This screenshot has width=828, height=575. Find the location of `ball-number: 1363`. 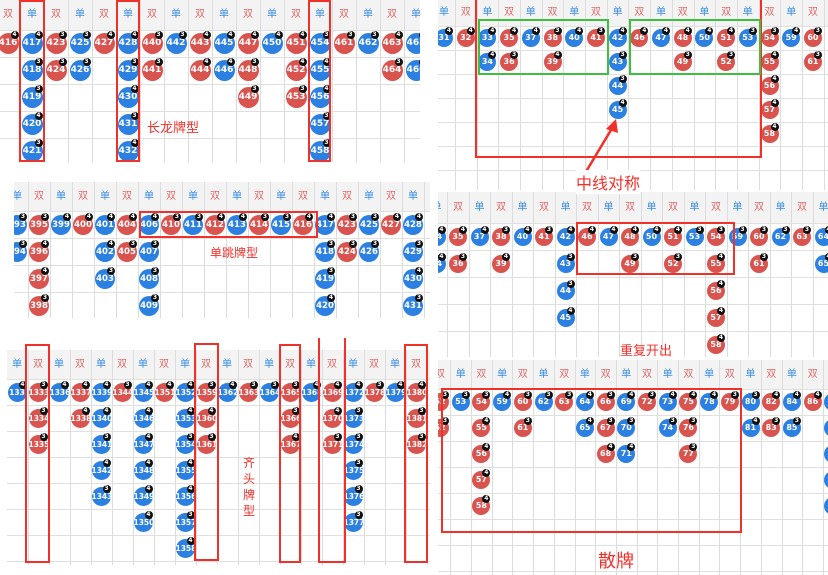

ball-number: 1363 is located at coordinates (248, 392).